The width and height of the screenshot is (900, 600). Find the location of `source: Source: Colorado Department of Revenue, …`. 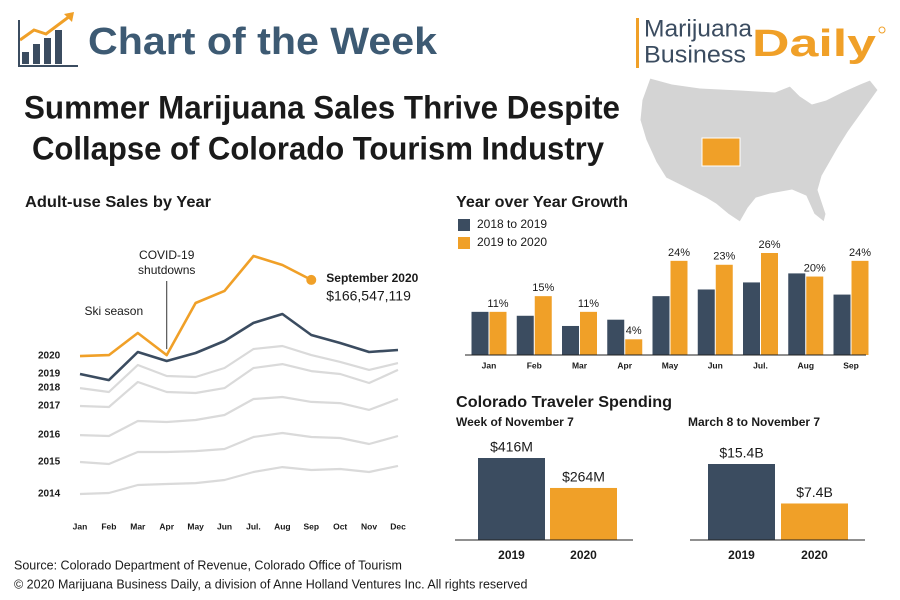

source: Source: Colorado Department of Revenue, … is located at coordinates (208, 565).